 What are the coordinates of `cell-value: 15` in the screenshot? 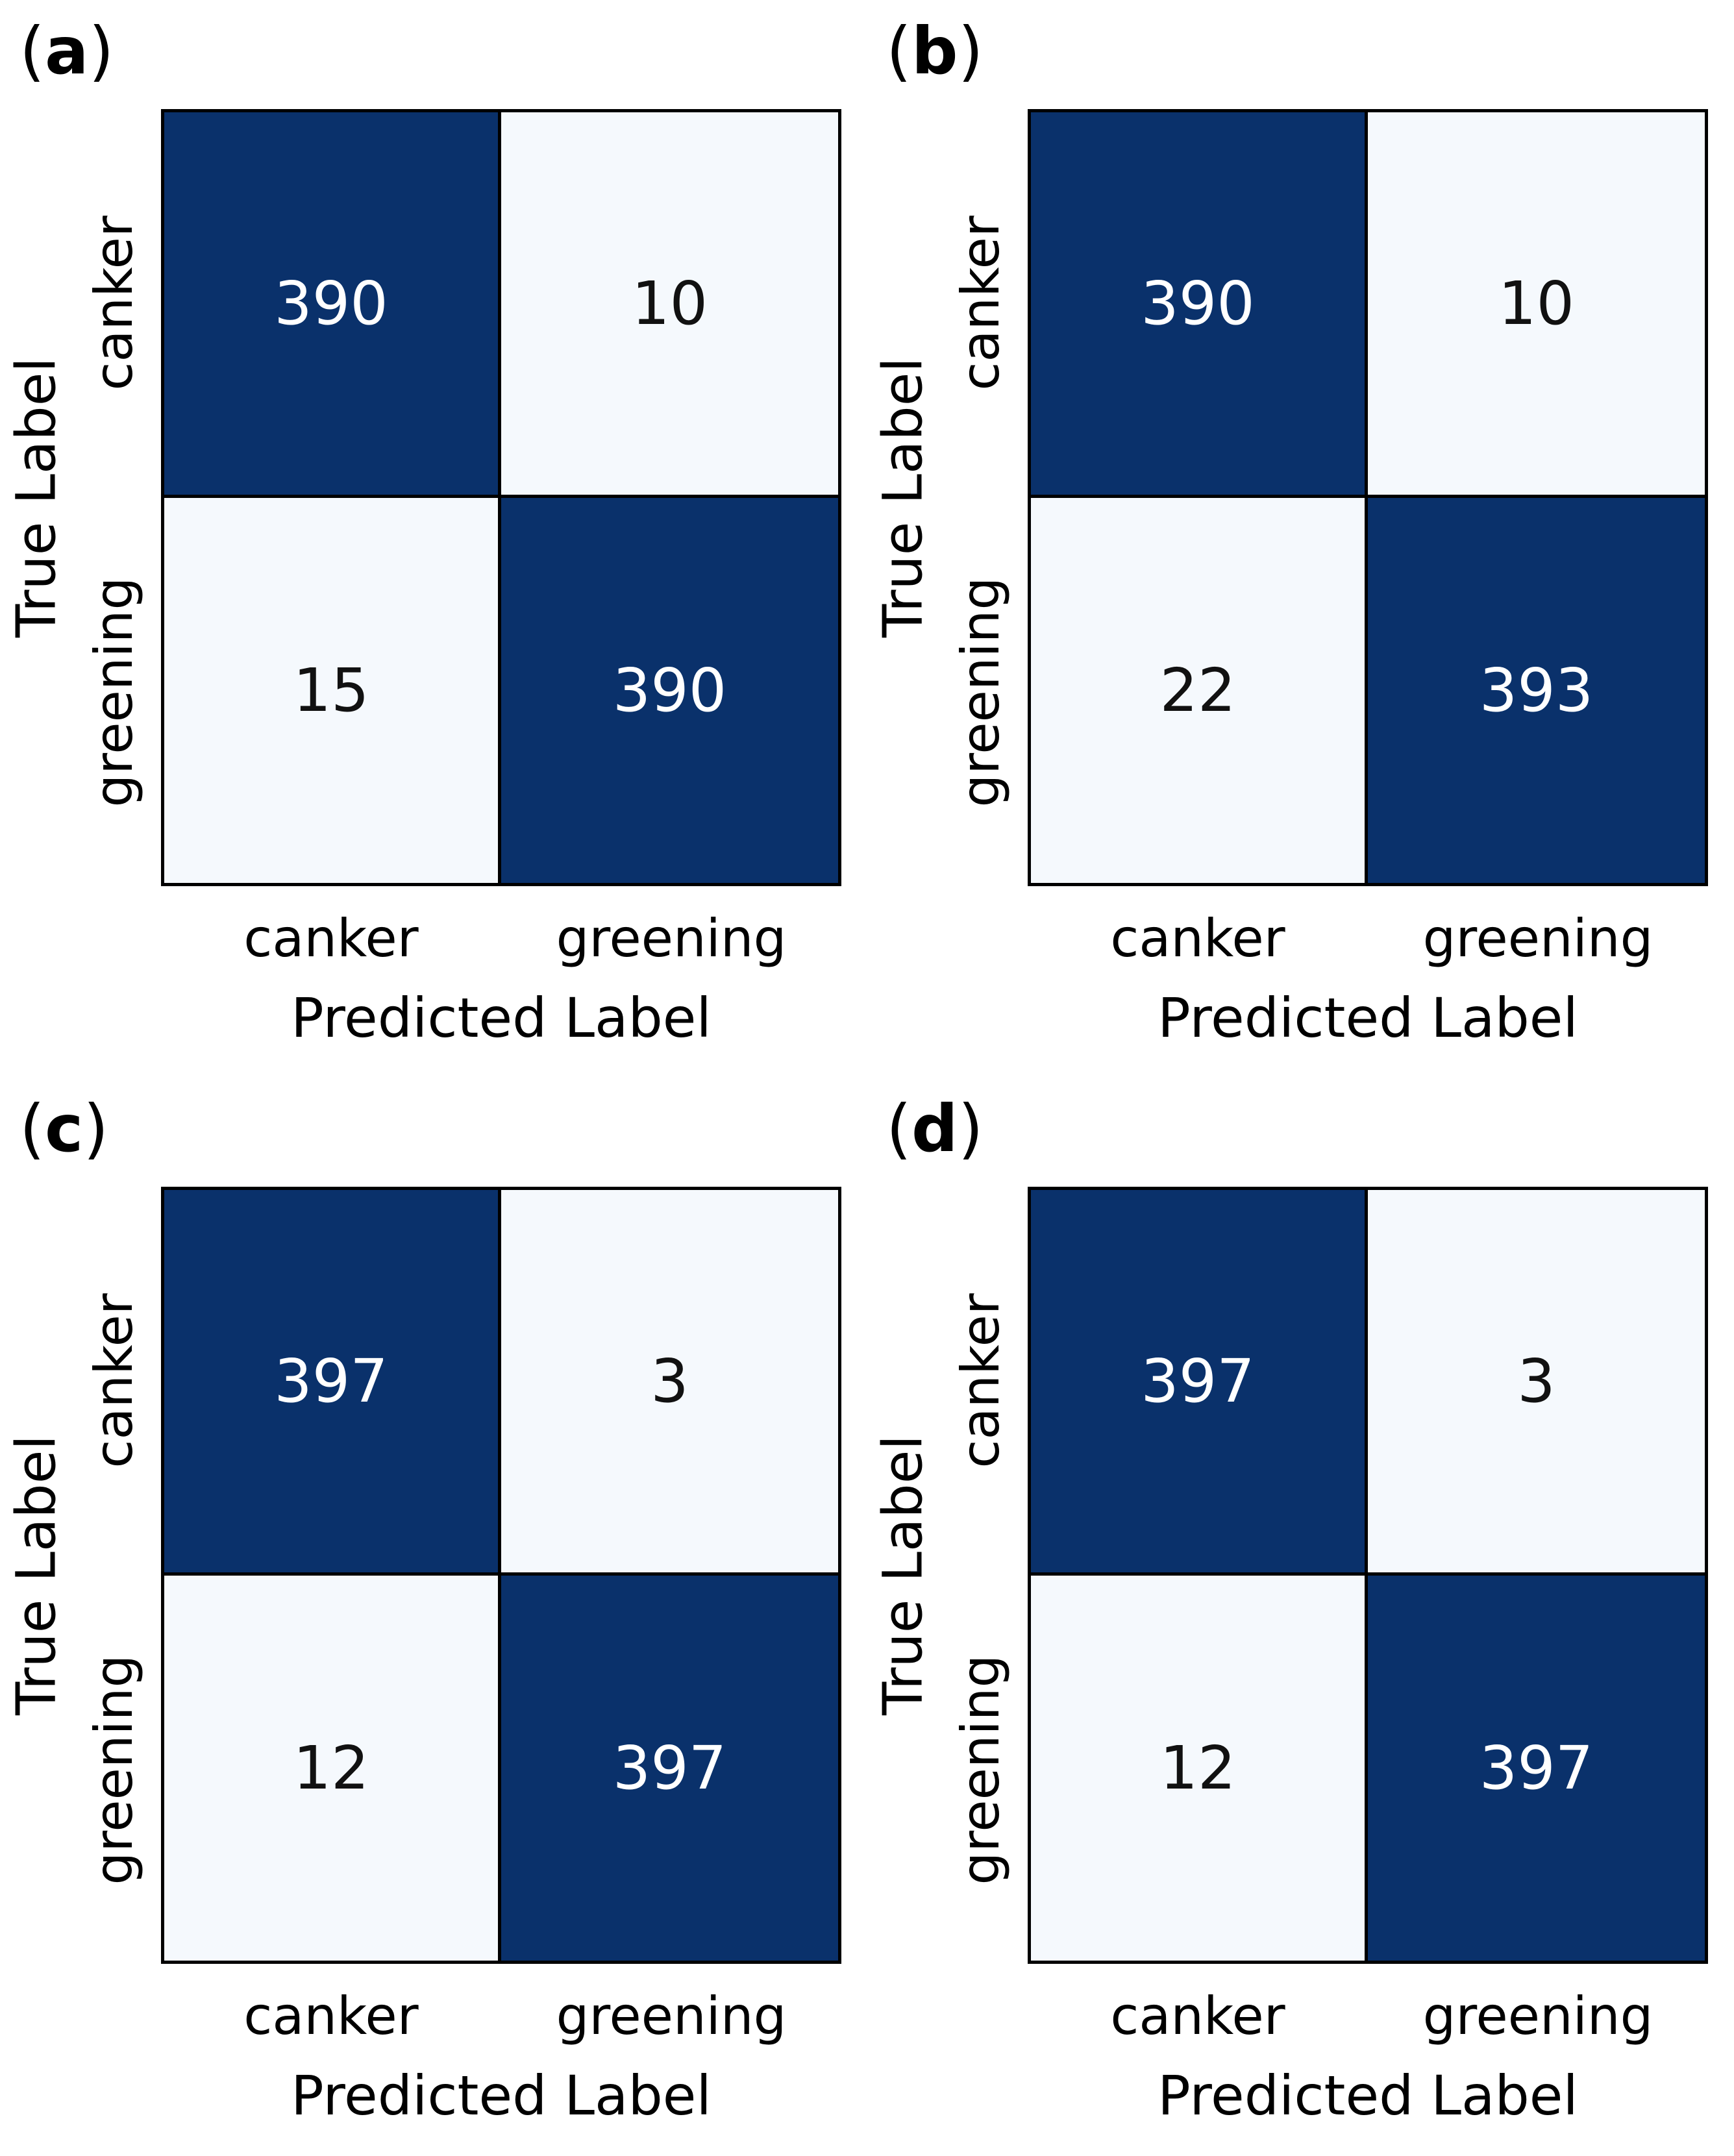 It's located at (331, 690).